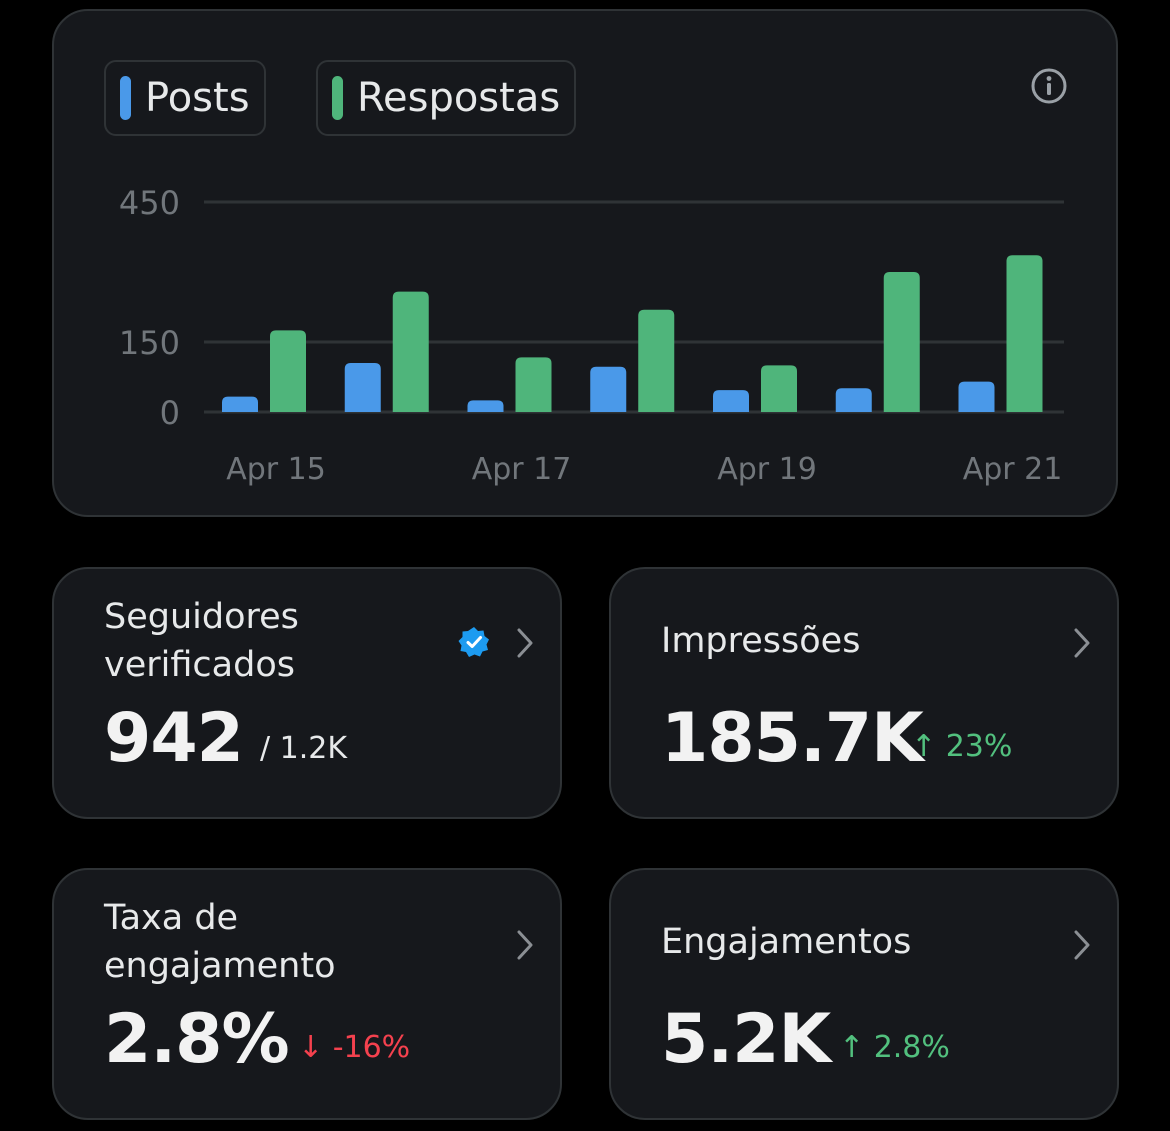 Image resolution: width=1170 pixels, height=1131 pixels. What do you see at coordinates (371, 1047) in the screenshot?
I see `delta-value: -16%` at bounding box center [371, 1047].